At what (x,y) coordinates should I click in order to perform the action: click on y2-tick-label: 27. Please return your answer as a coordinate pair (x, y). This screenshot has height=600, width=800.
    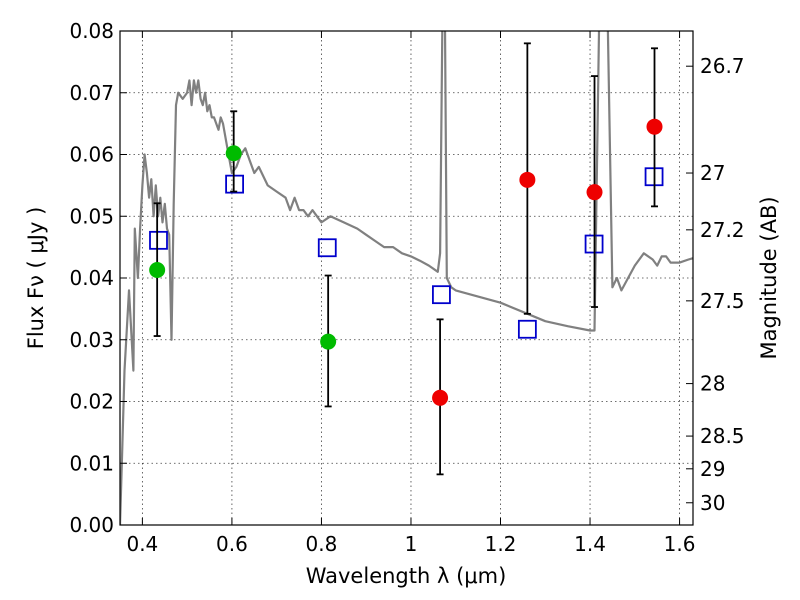
    Looking at the image, I should click on (712, 173).